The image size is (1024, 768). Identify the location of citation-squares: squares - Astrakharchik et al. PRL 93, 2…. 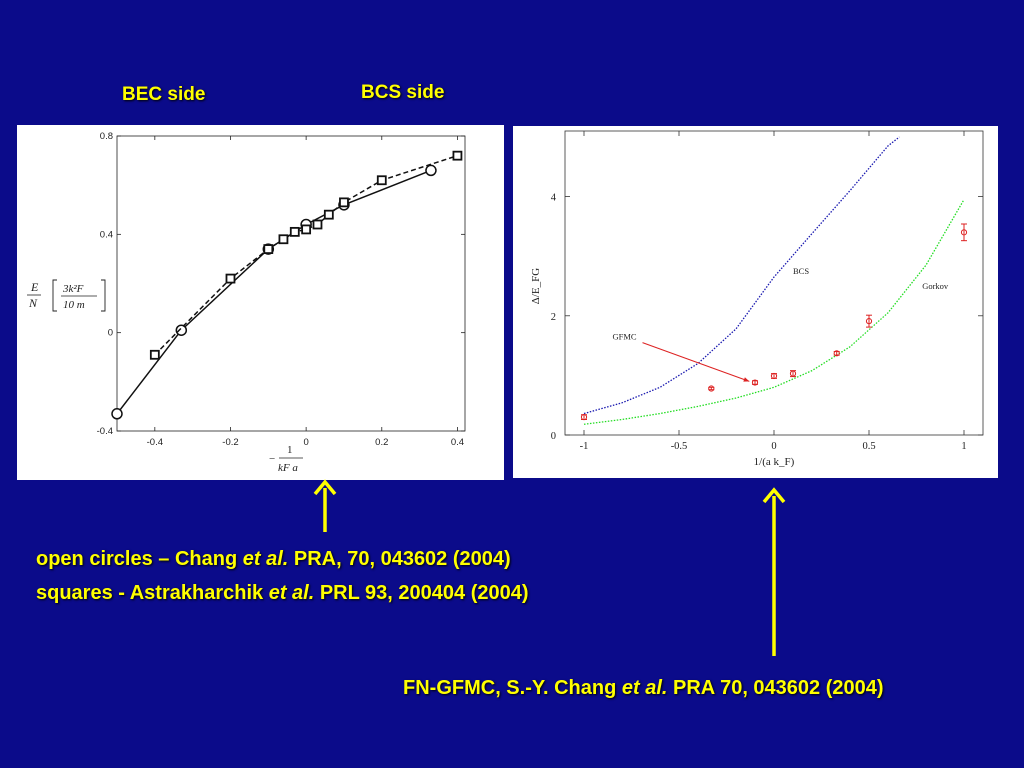
(282, 593).